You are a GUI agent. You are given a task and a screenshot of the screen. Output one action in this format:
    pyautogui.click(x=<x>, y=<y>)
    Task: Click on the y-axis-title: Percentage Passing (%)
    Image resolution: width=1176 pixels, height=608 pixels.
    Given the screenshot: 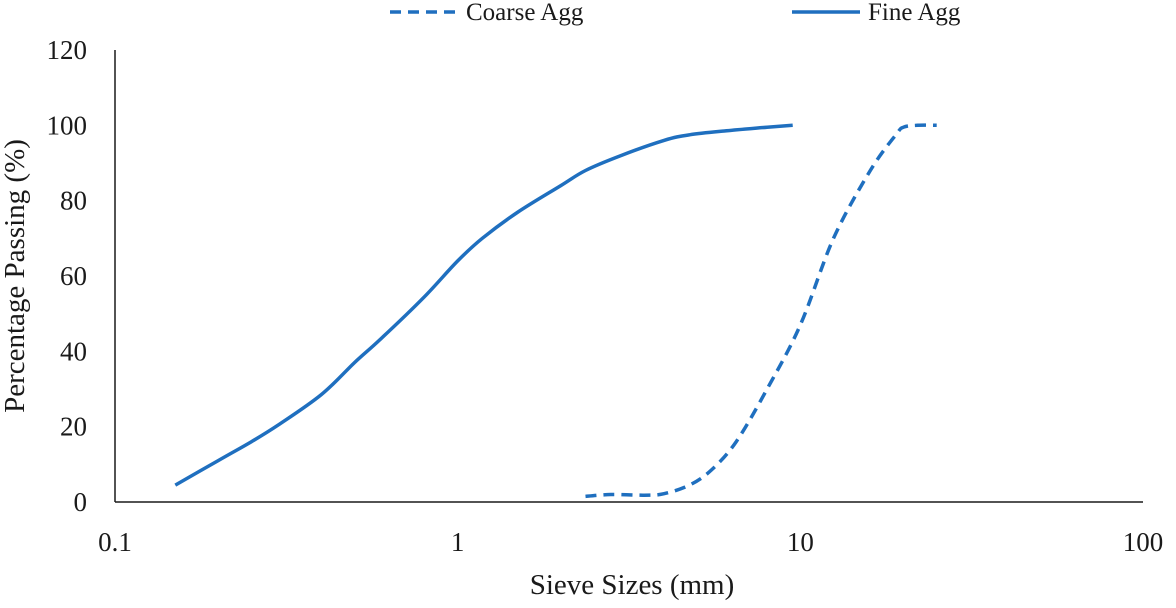 What is the action you would take?
    pyautogui.click(x=15, y=276)
    